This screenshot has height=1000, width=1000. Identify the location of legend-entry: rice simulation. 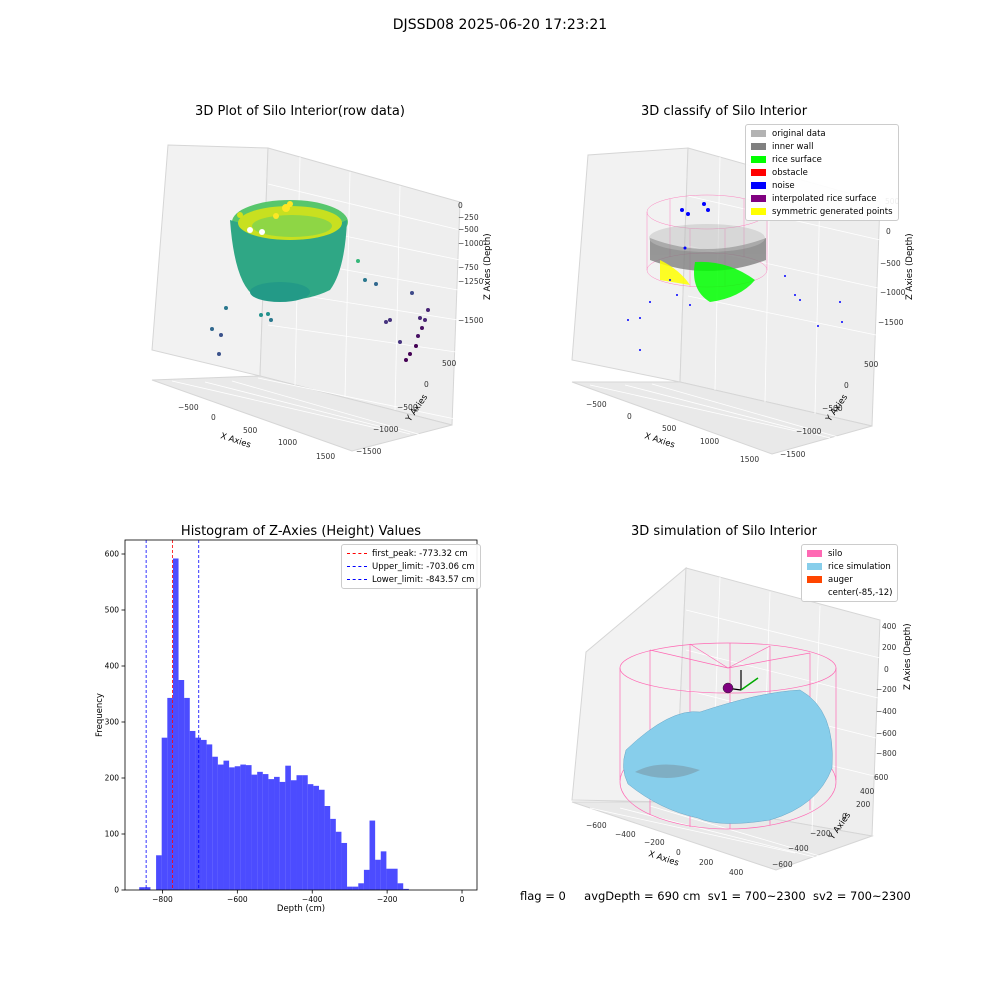
(849, 566).